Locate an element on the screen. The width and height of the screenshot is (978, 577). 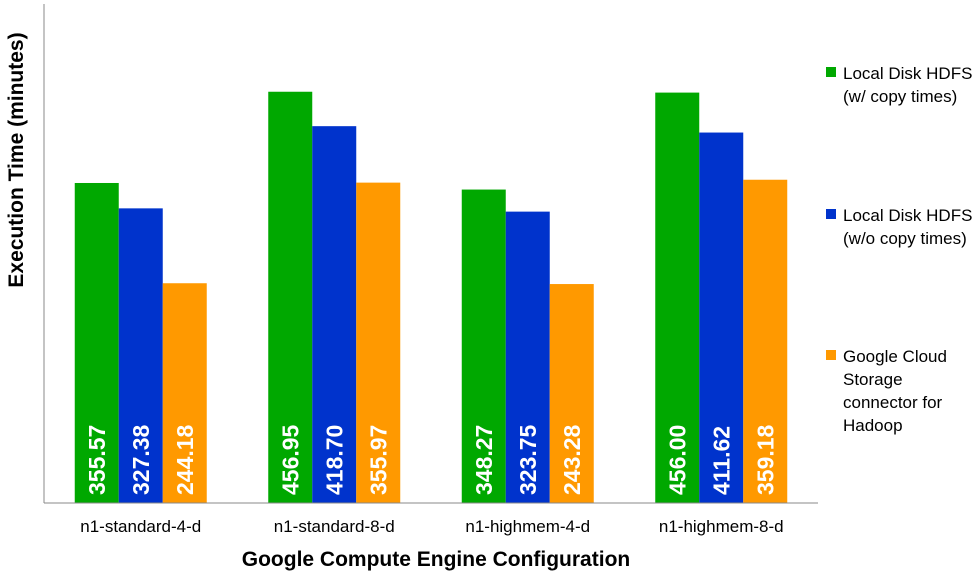
data-label-n1-standard-4-d-series-1: 355.57 is located at coordinates (97, 460).